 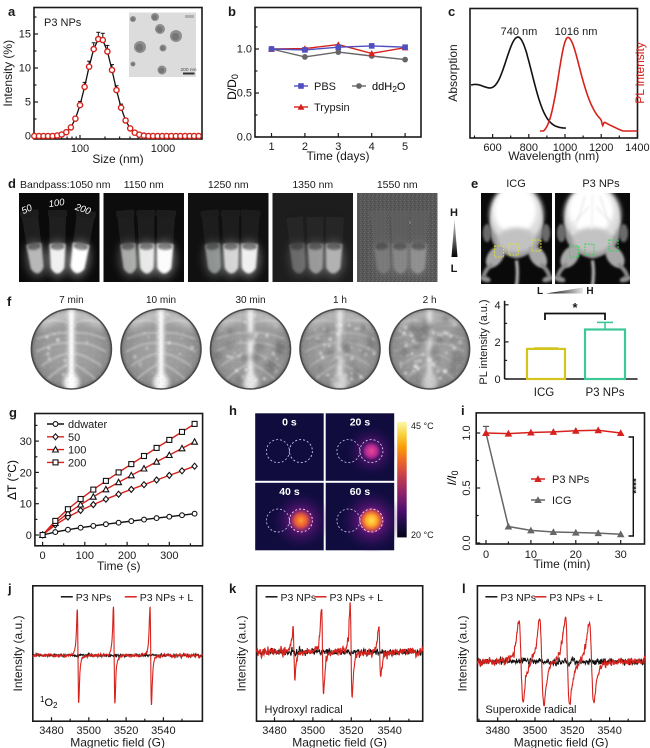 What do you see at coordinates (637, 148) in the screenshot?
I see `svg-text: 1400` at bounding box center [637, 148].